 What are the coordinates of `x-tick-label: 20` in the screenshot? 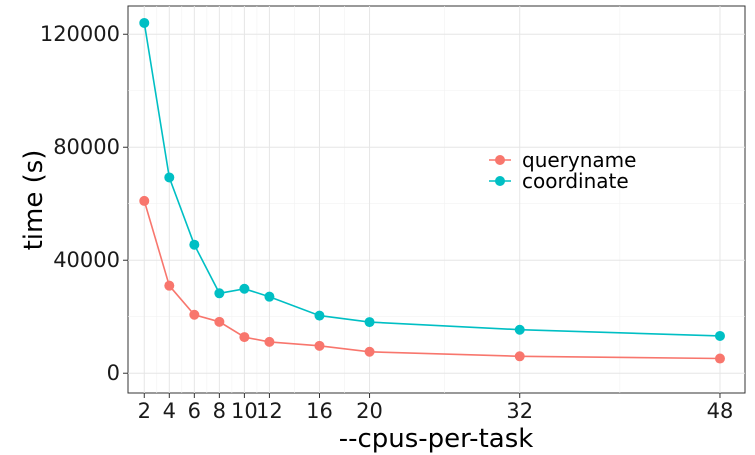 It's located at (369, 411).